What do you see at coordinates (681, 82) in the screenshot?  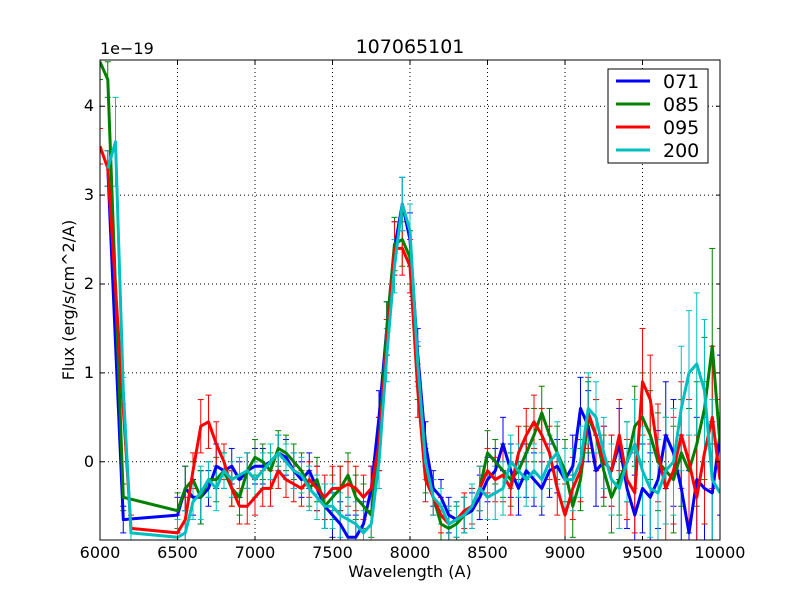 I see `legend-label-071: 071` at bounding box center [681, 82].